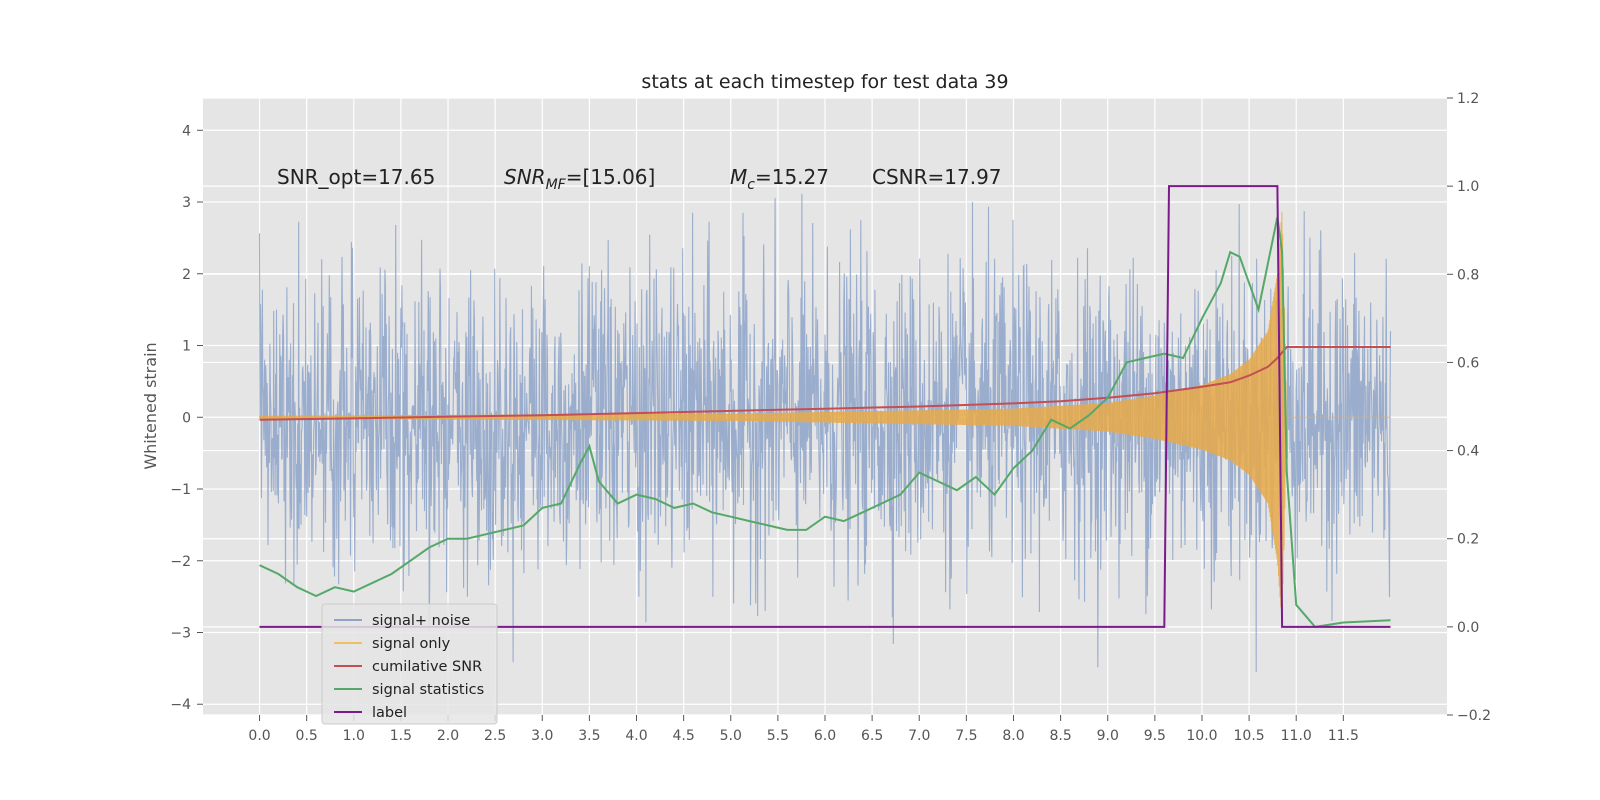 This screenshot has width=1600, height=800. Describe the element at coordinates (427, 667) in the screenshot. I see `legend-label: cumilative SNR` at that location.